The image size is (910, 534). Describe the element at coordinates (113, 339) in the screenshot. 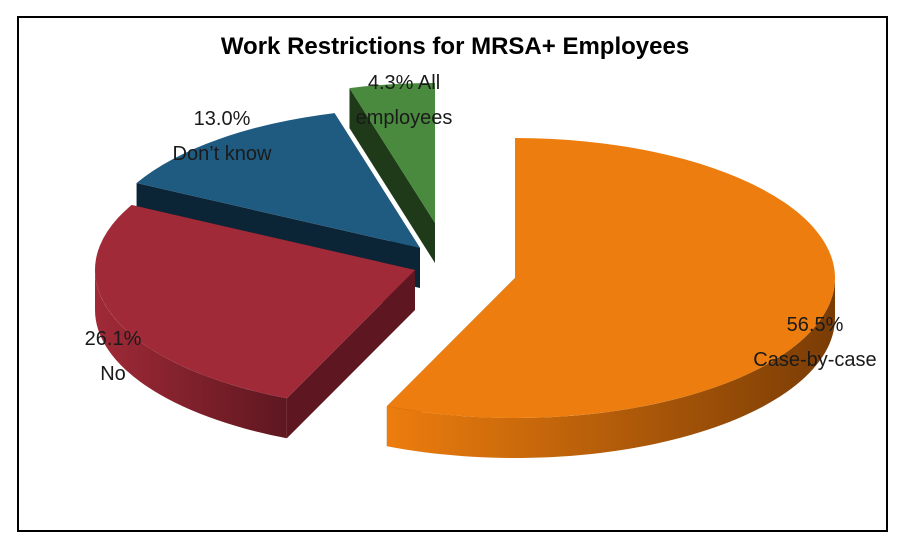

I see `slice-value-label-no: 26.1%` at that location.